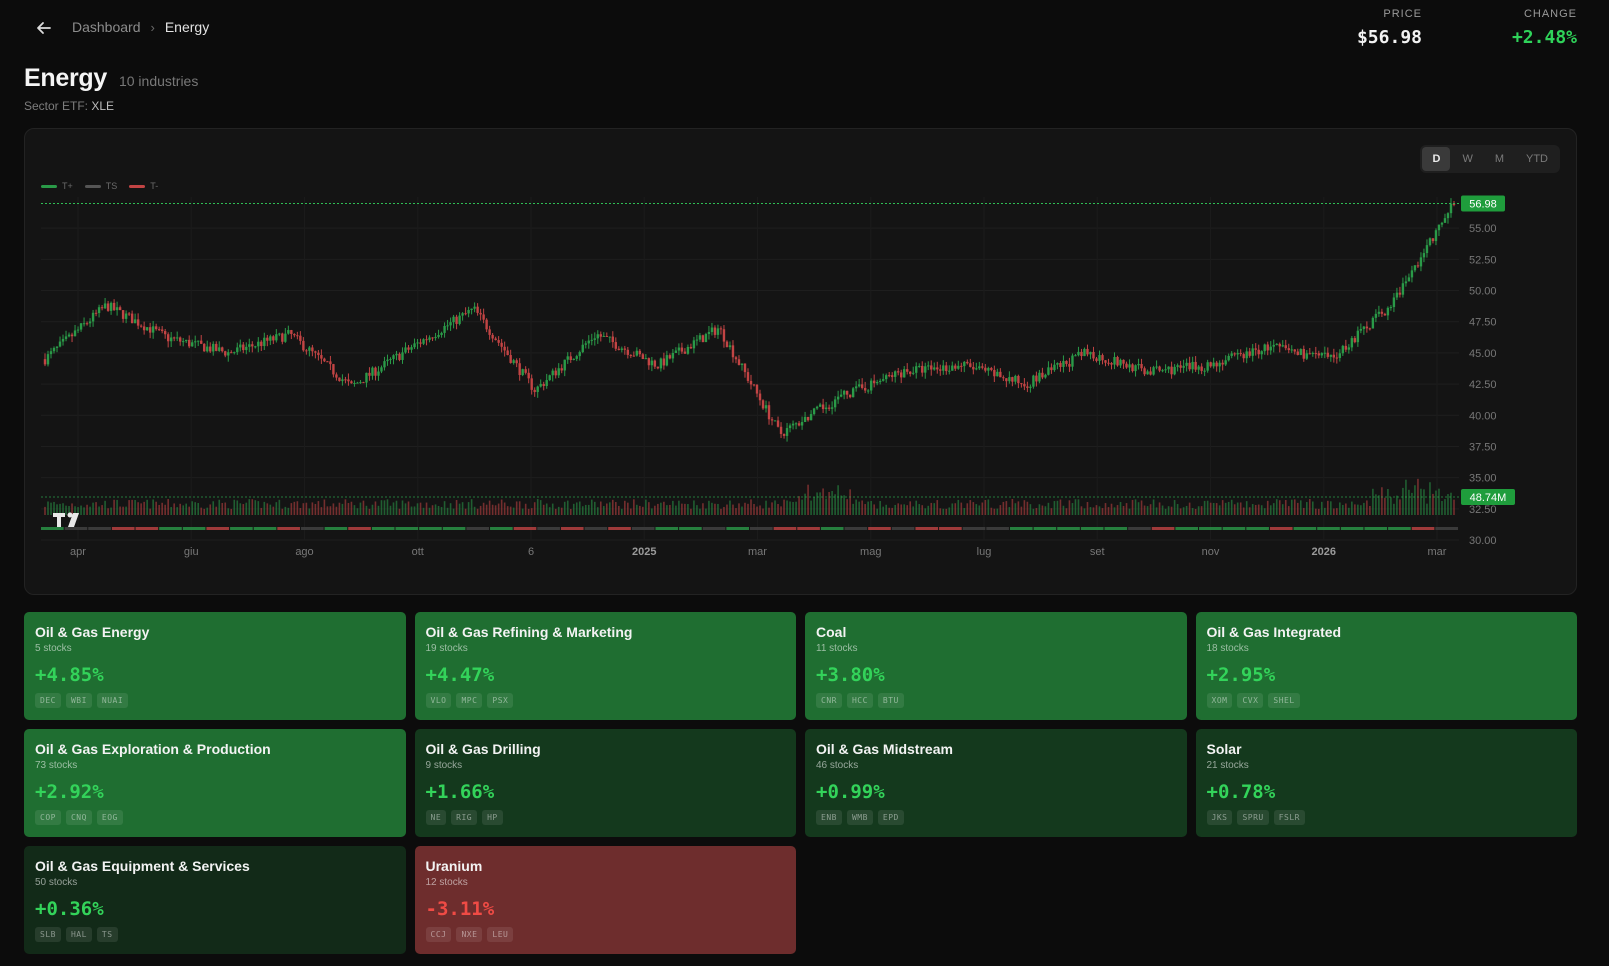 The width and height of the screenshot is (1609, 966). I want to click on ticker-chip: CCJ, so click(438, 934).